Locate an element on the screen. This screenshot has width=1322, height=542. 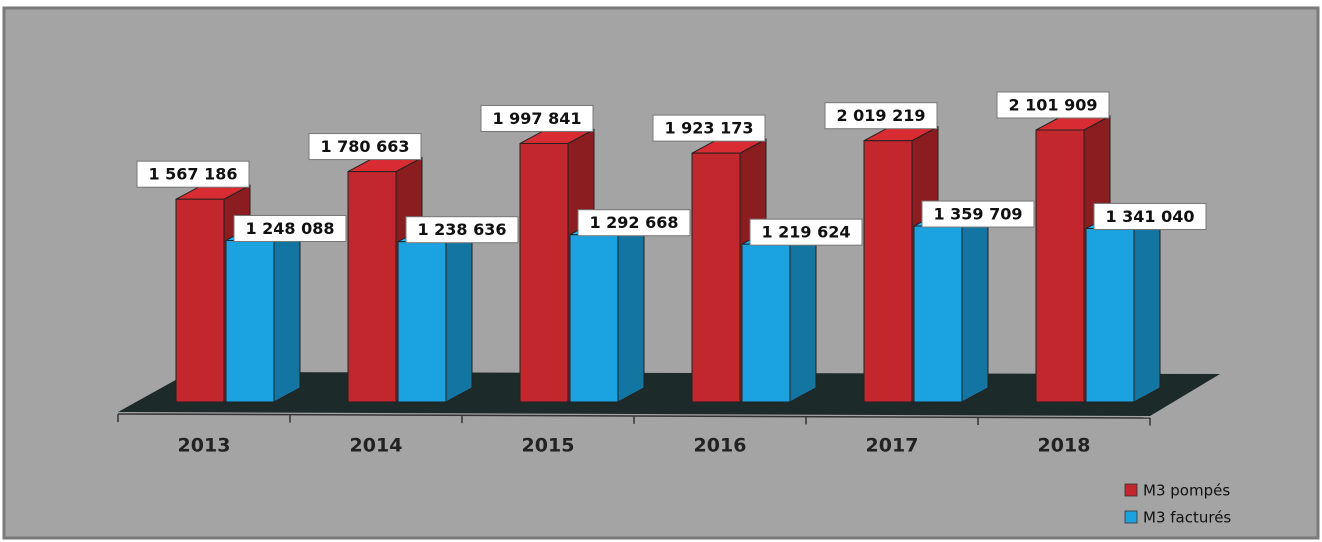
data-label: 1 780 663 is located at coordinates (364, 146).